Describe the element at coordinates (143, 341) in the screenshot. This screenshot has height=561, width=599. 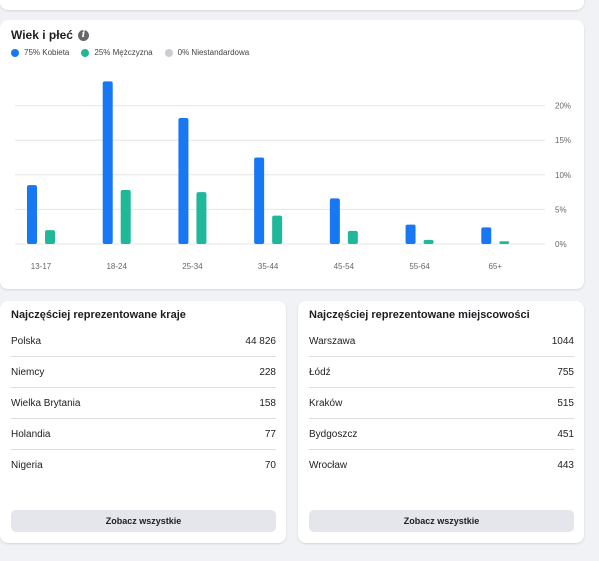
I see `list-item: Polska 44 826` at that location.